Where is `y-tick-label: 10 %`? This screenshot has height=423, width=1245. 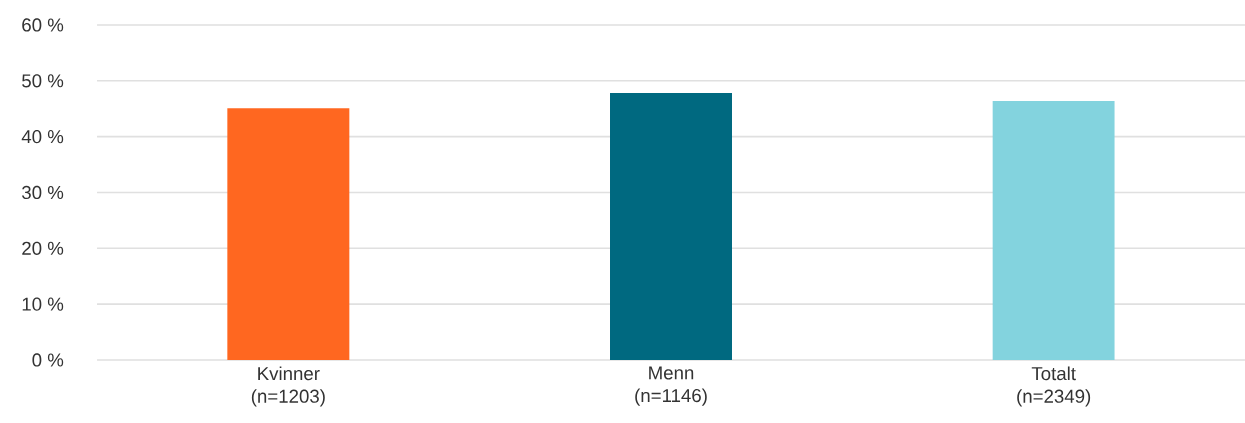 y-tick-label: 10 % is located at coordinates (43, 304).